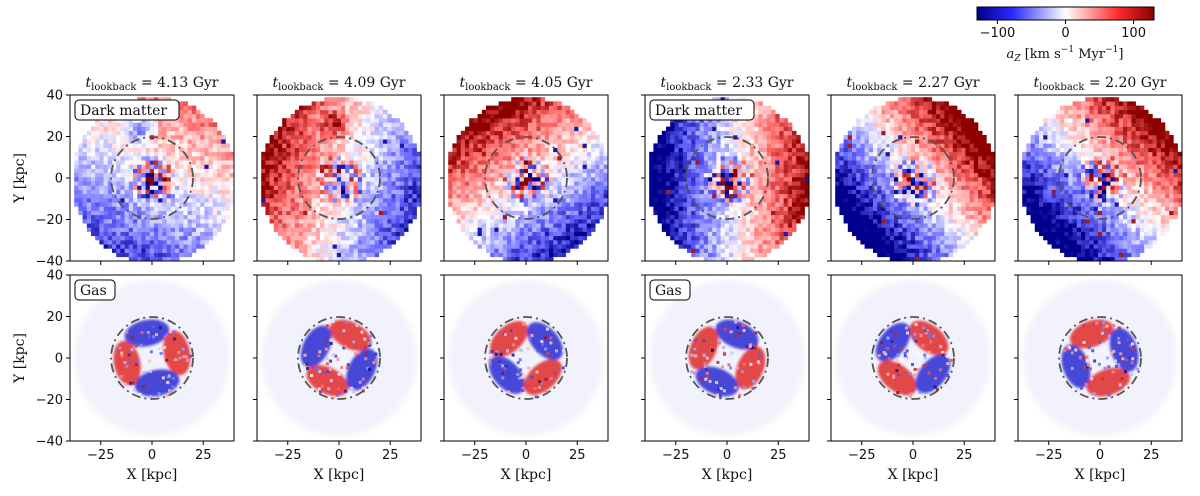 The image size is (1200, 496). I want to click on panel-dark-matter-5: tlookback = 2.27 Gyr, so click(911, 170).